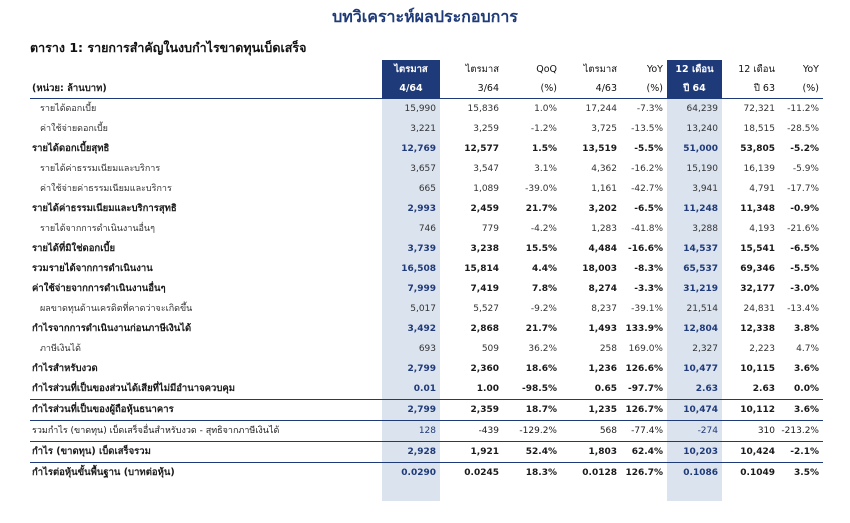 Image resolution: width=850 pixels, height=523 pixels. What do you see at coordinates (421, 289) in the screenshot?
I see `table-cell: 7,999` at bounding box center [421, 289].